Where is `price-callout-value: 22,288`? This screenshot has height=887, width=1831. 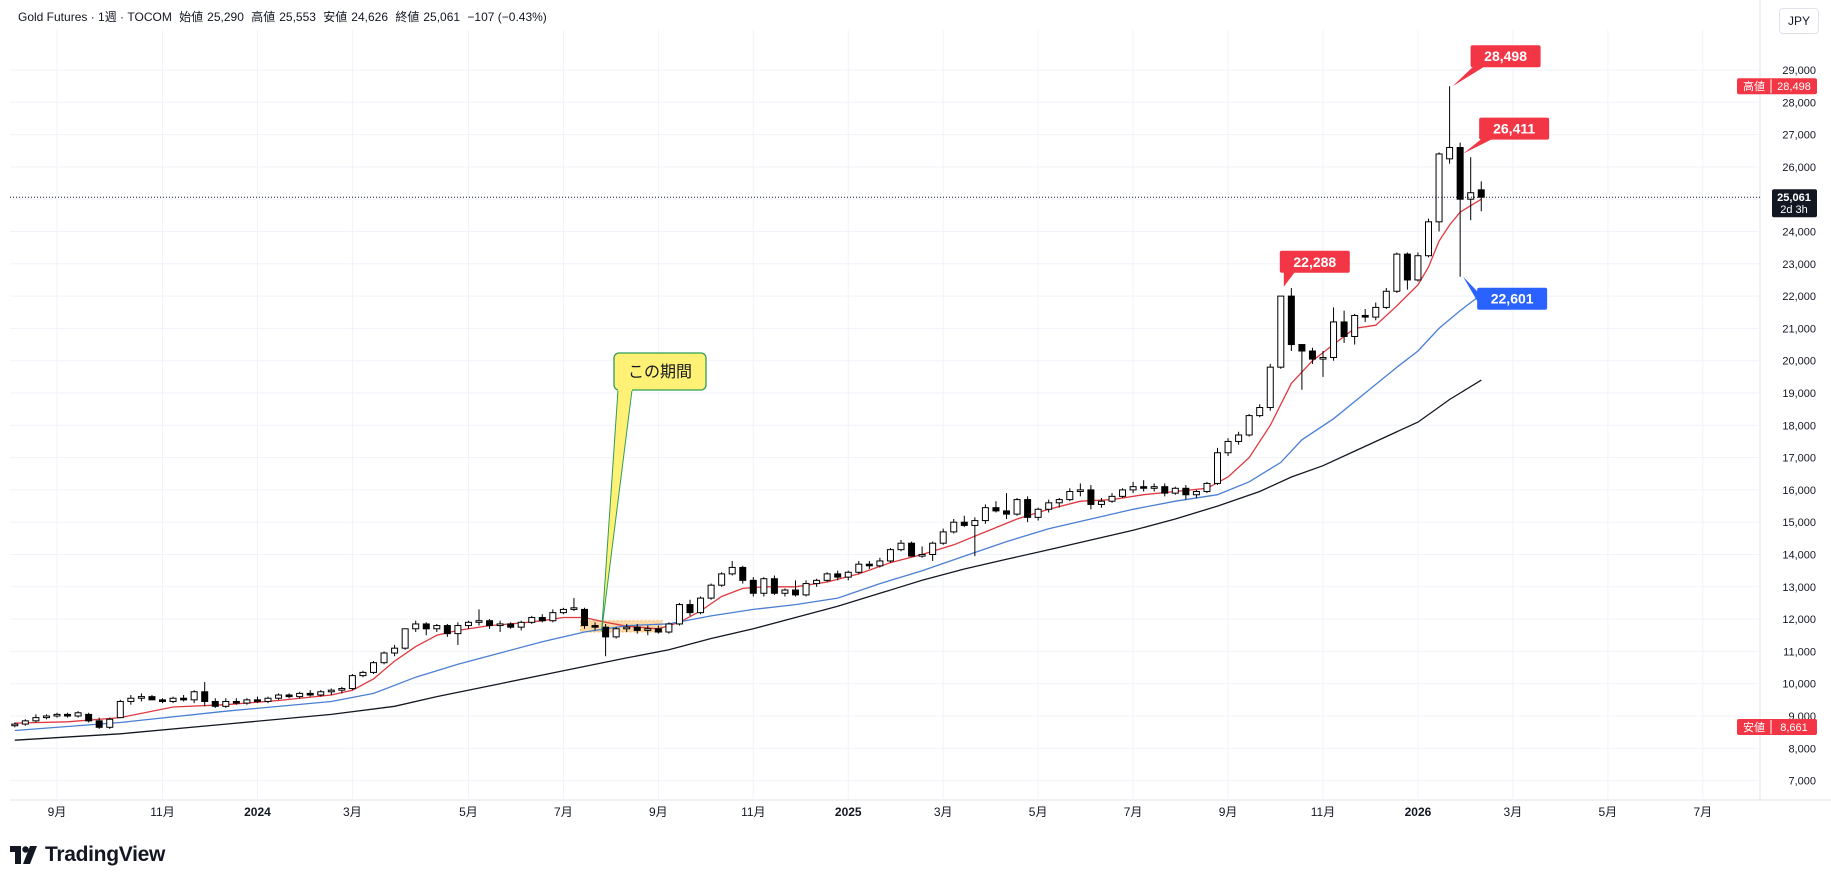
price-callout-value: 22,288 is located at coordinates (1314, 262).